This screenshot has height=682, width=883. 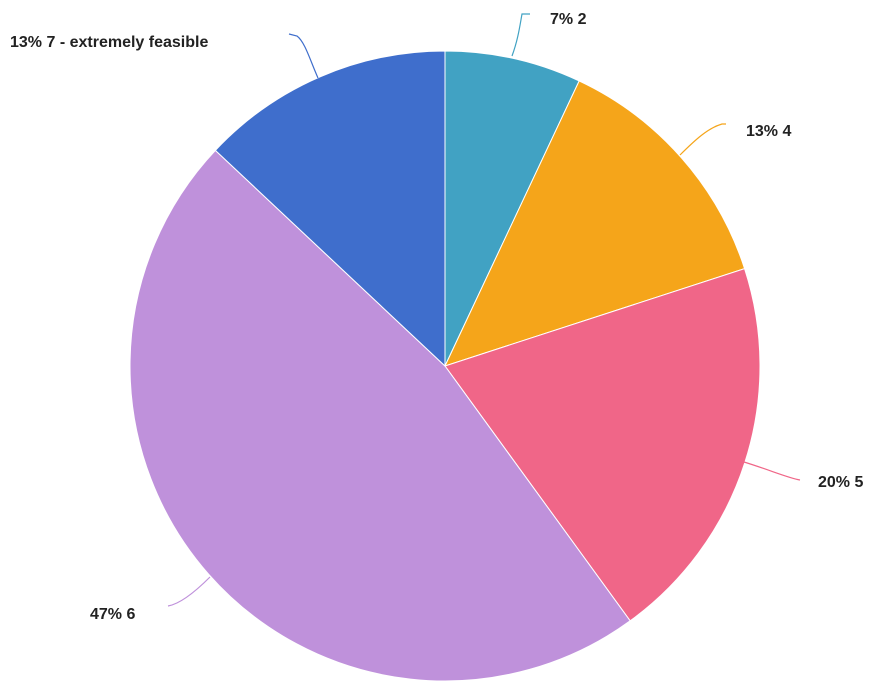 What do you see at coordinates (840, 482) in the screenshot?
I see `slice-label-3: 20% 5` at bounding box center [840, 482].